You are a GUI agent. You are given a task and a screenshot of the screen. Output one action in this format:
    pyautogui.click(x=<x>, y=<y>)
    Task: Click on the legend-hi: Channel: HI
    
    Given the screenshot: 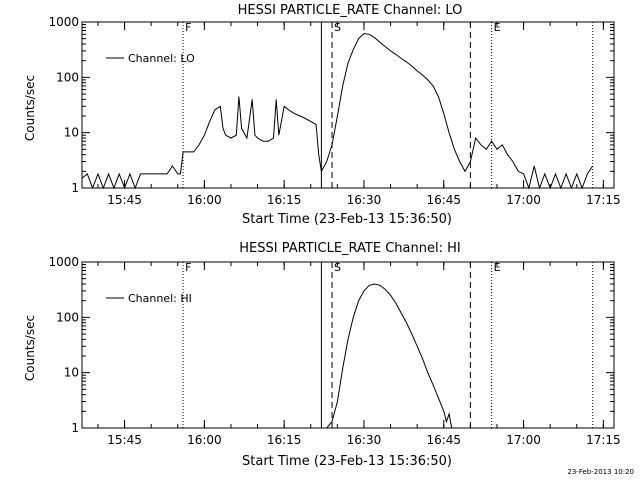 What is the action you would take?
    pyautogui.click(x=149, y=298)
    